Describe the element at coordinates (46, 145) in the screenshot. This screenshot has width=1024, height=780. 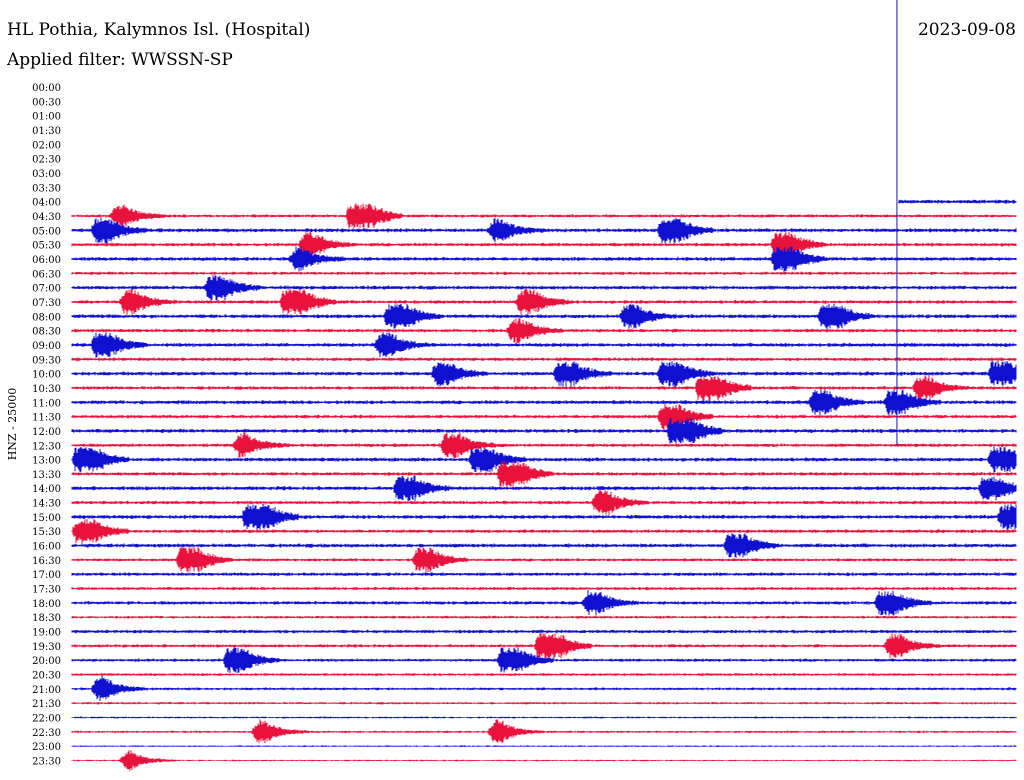
I see `row-label-0200: 02:00` at that location.